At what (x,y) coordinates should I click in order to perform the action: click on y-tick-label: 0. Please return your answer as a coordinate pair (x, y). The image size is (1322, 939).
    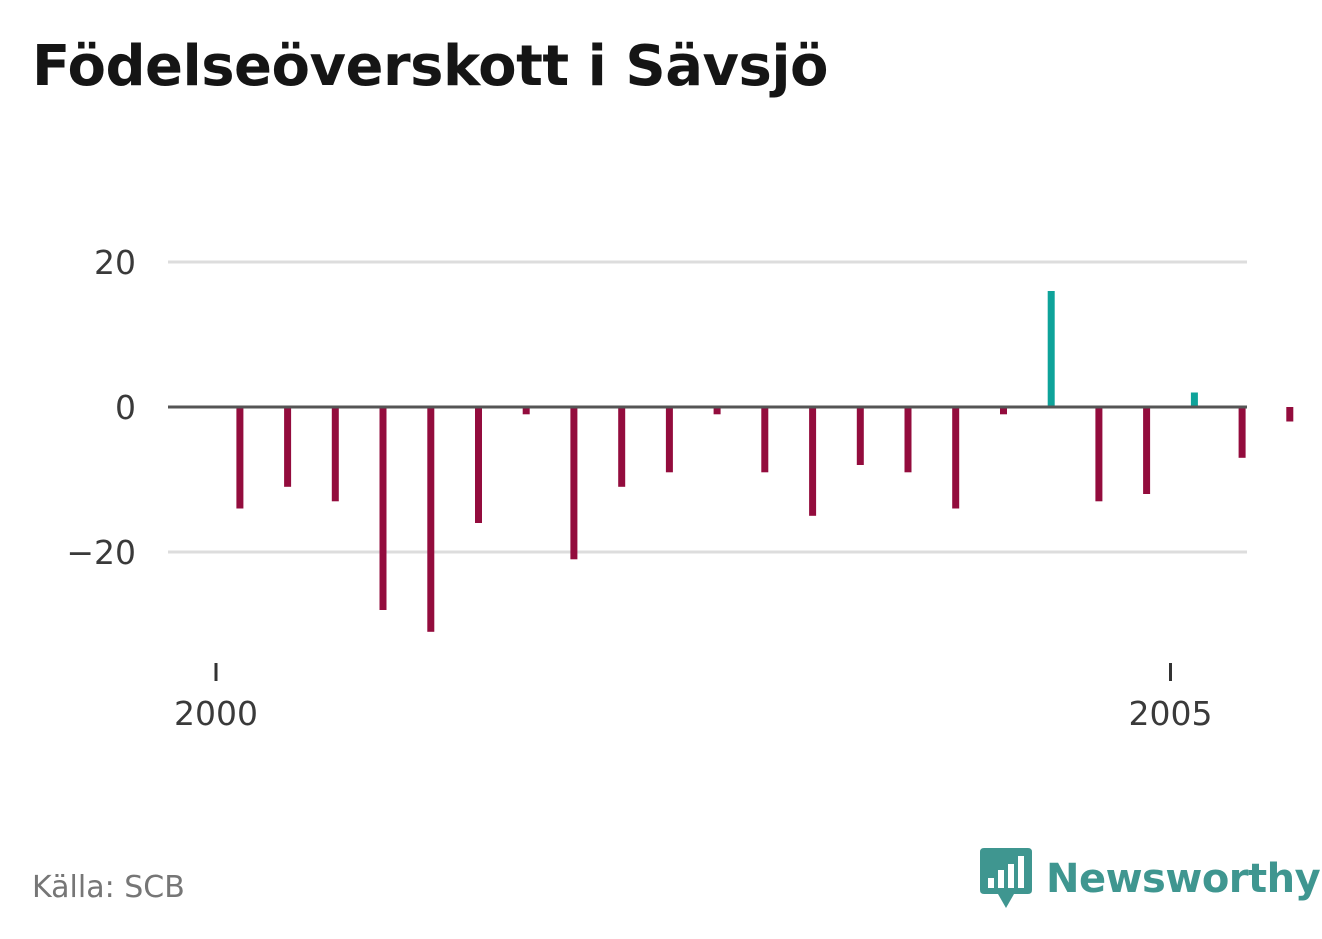
    Looking at the image, I should click on (125, 407).